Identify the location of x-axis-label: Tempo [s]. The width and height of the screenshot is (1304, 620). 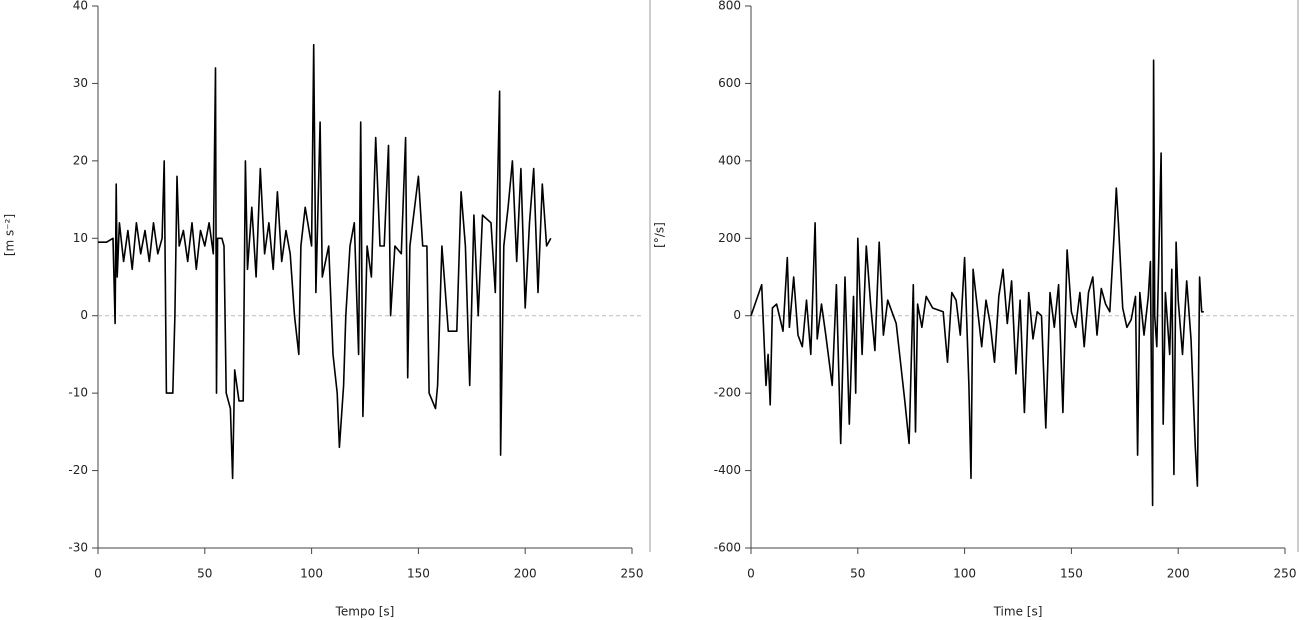
(365, 612).